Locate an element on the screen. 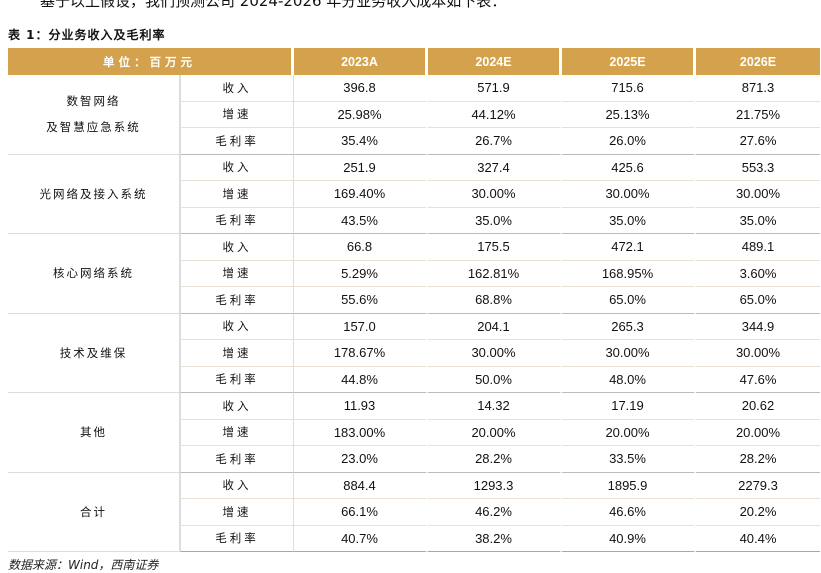 The image size is (821, 573). table-row: 毛利率 44.8% 50.0% 48.0% 47.6% is located at coordinates (414, 379).